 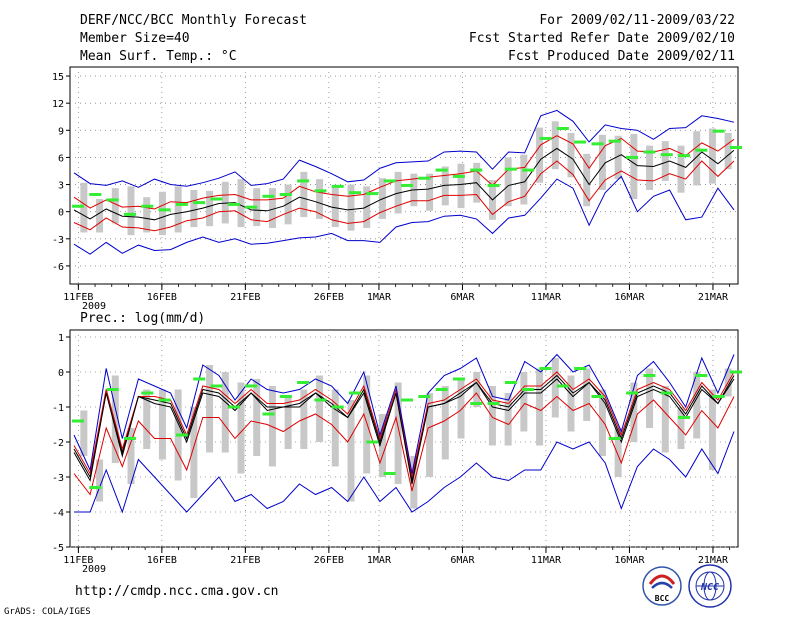 I want to click on temp-panel-title: Mean Surf. Temp.: °C, so click(x=158, y=56).